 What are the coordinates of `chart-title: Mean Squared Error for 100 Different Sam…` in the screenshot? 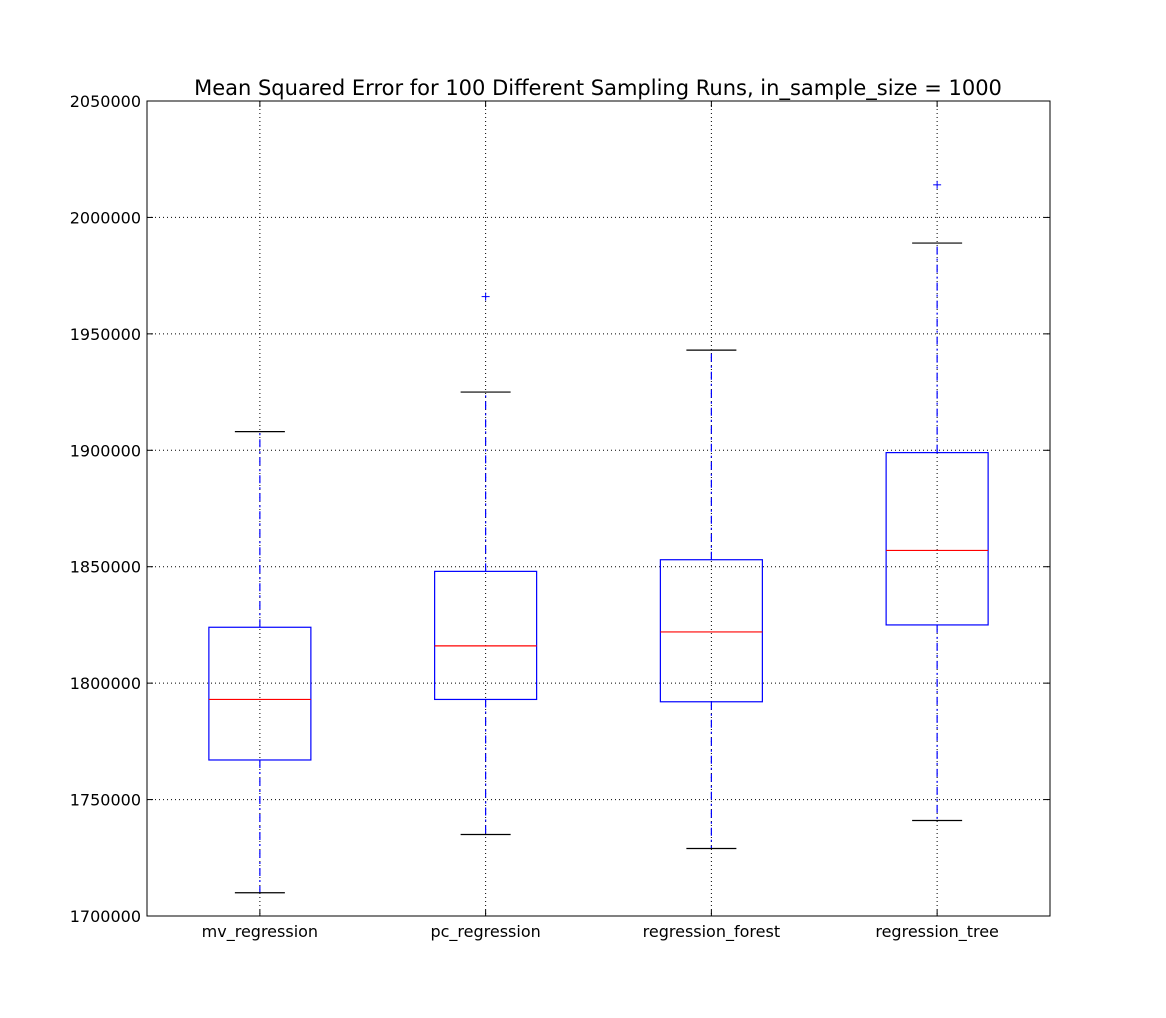 It's located at (598, 88).